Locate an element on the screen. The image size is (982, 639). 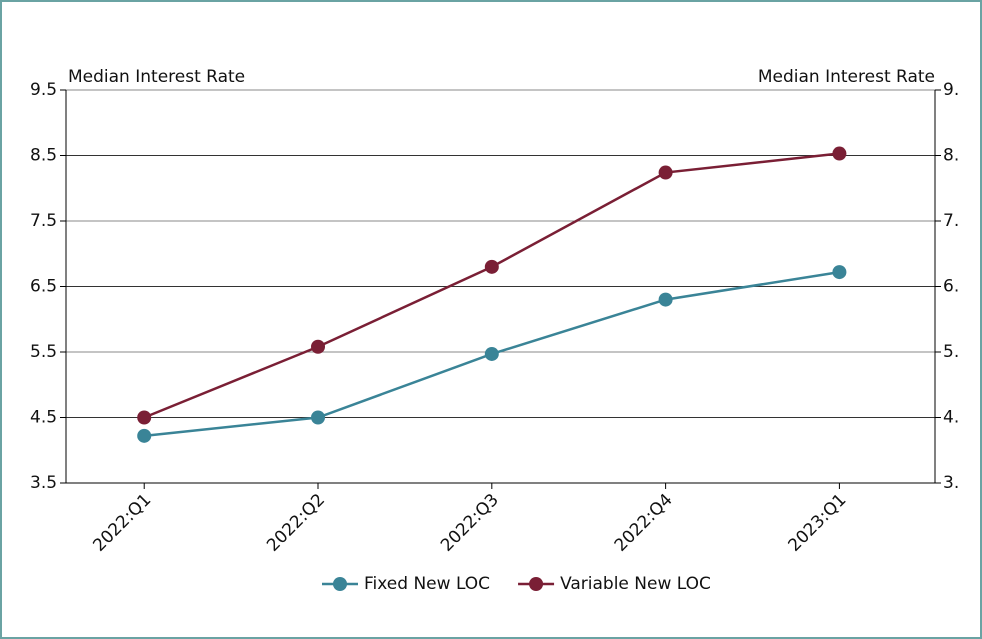
y2-tick-label: 3.5 is located at coordinates (956, 483).